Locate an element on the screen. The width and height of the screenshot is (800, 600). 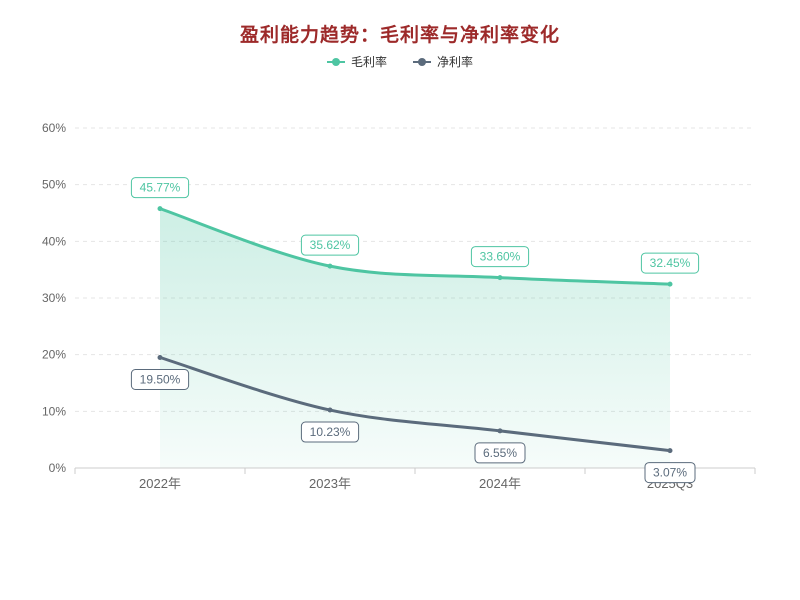
legend-label-gross-margin: 毛利率 is located at coordinates (368, 62).